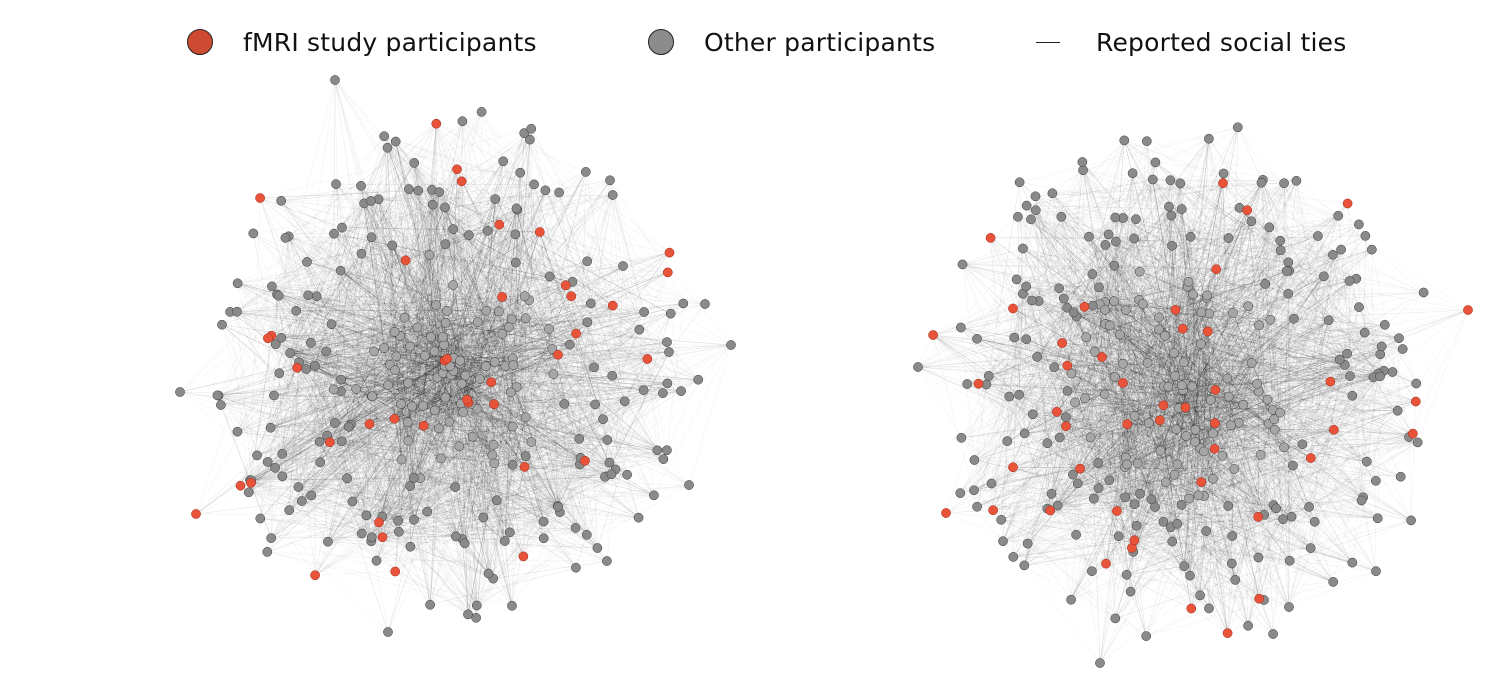  Describe the element at coordinates (390, 42) in the screenshot. I see `legend-fmri-label: fMRI study participants` at that location.